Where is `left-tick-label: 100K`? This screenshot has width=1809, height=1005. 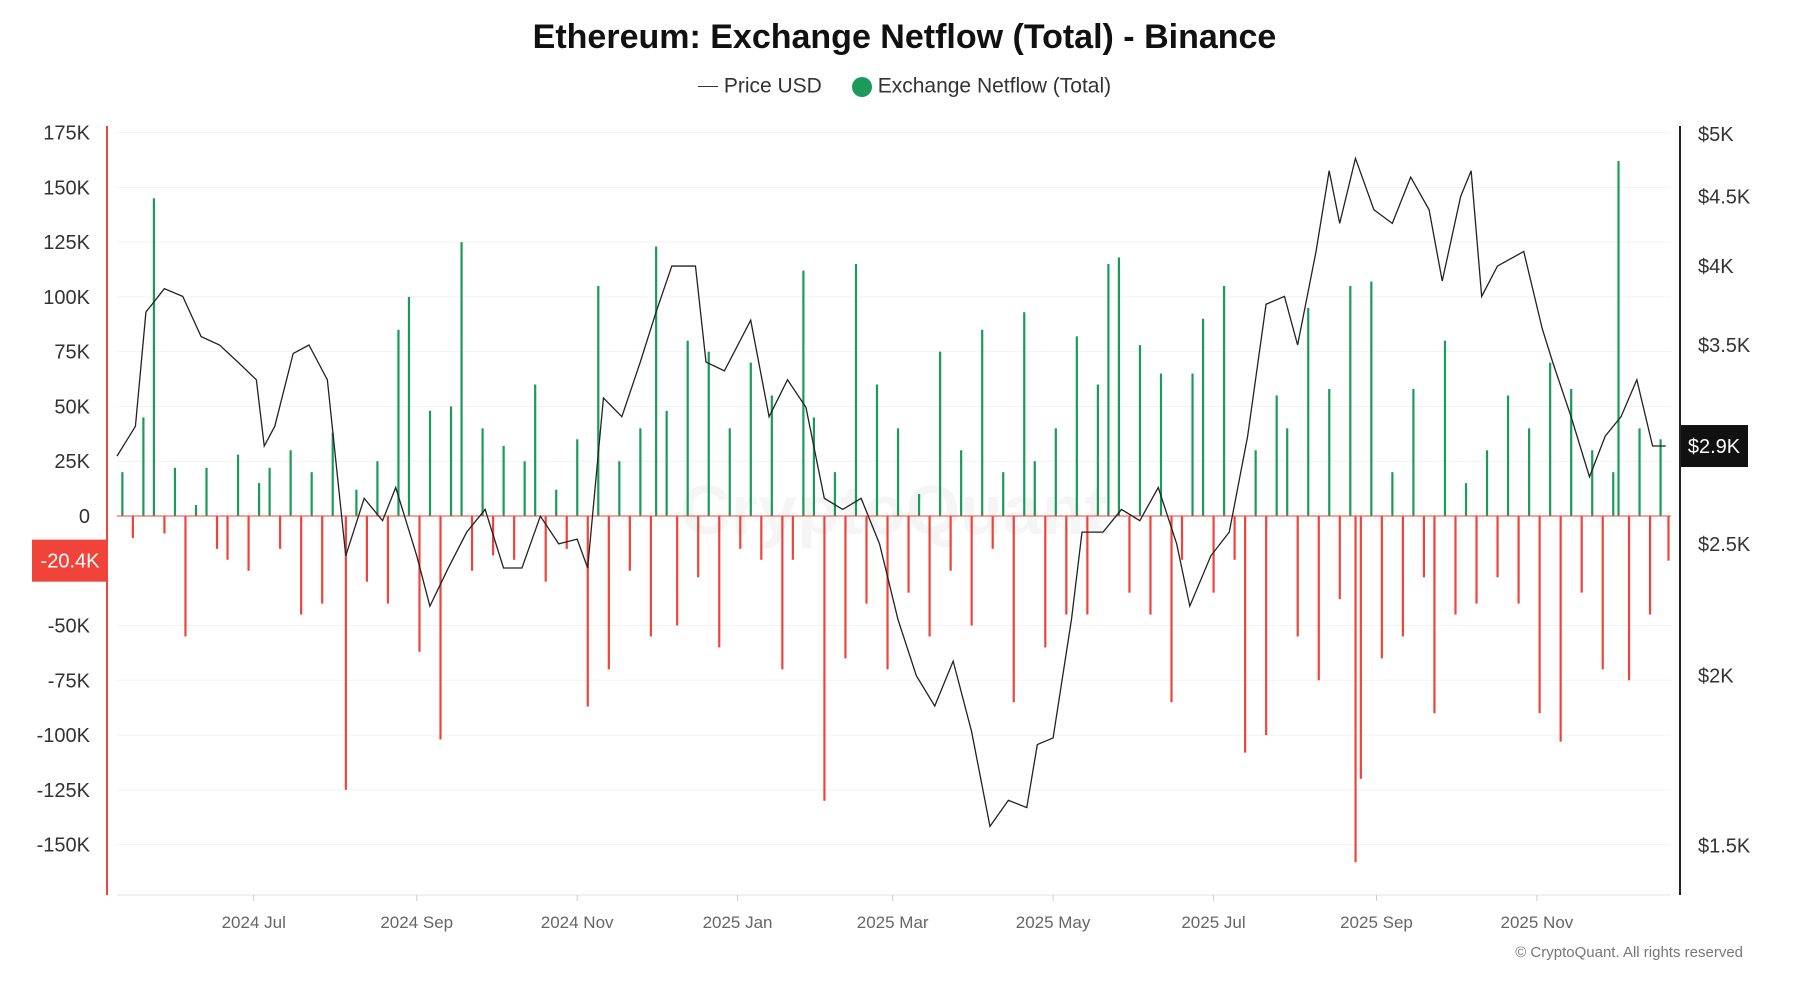
left-tick-label: 100K is located at coordinates (66, 298).